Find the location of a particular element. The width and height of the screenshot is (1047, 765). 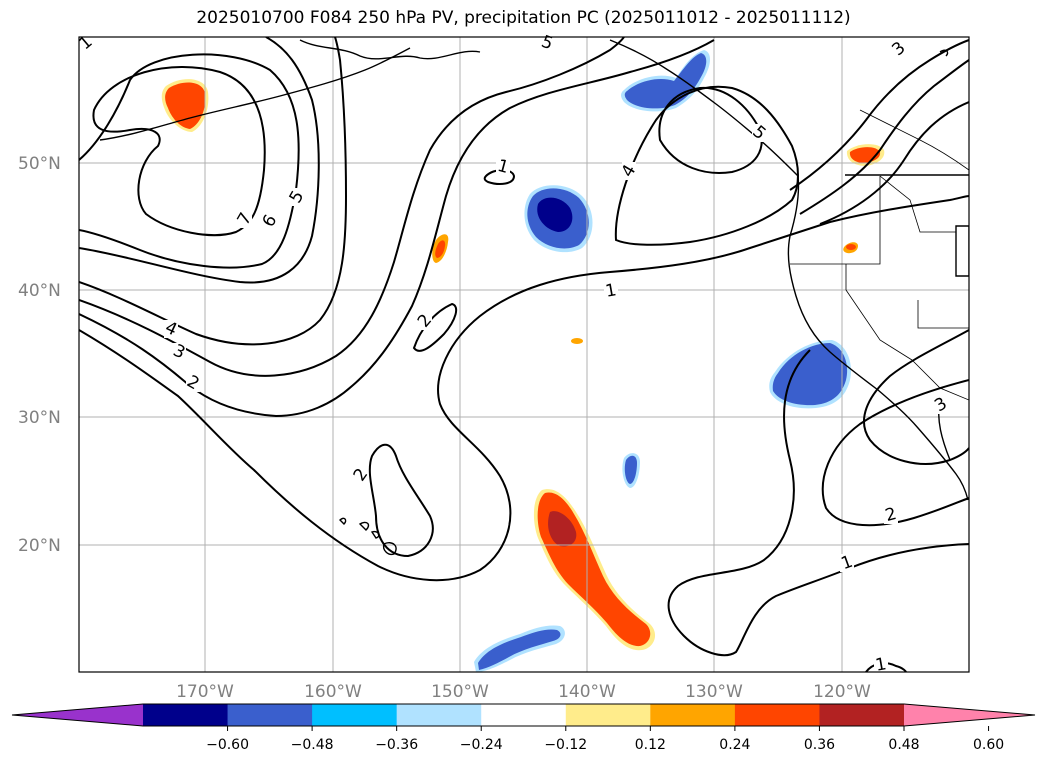

precip-neg-south-mid is located at coordinates (519, 649).